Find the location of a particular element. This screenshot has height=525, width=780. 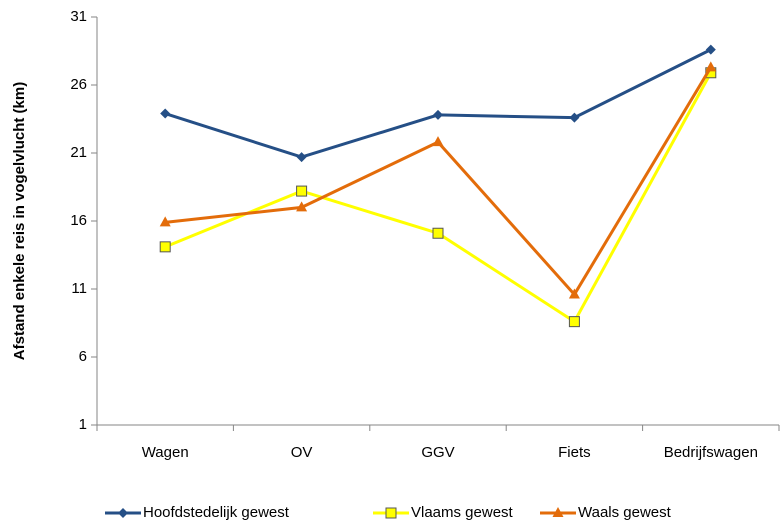

x-tick-label: GGV is located at coordinates (437, 452).